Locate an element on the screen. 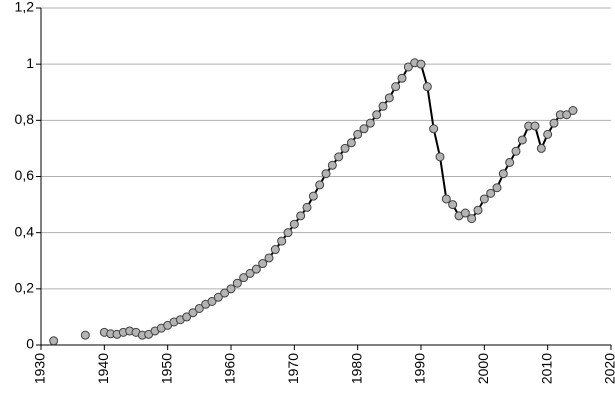  y-tick-label: 0,2 is located at coordinates (25, 288).